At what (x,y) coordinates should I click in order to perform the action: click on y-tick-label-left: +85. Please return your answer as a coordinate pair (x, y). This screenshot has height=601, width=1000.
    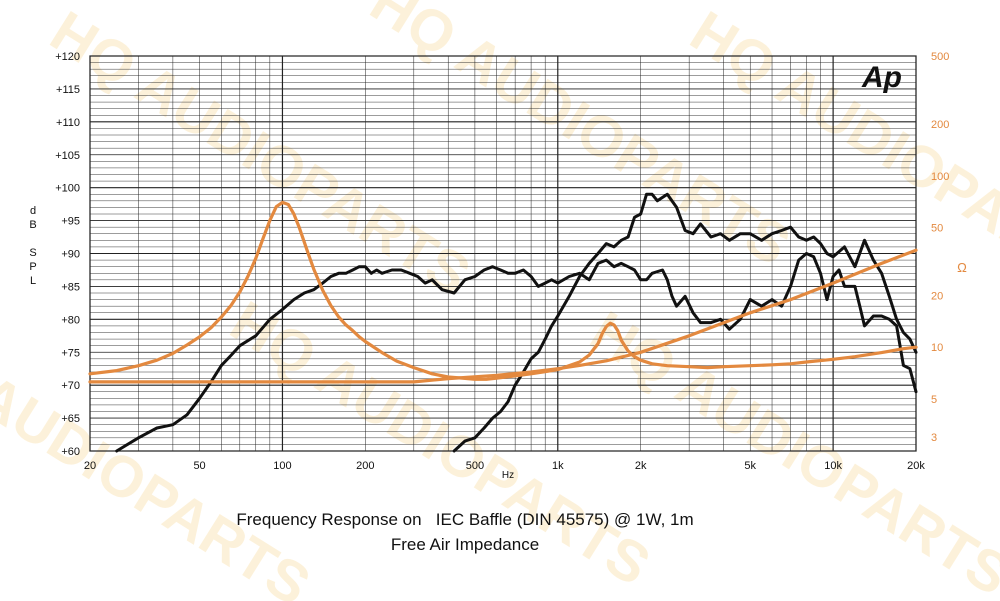
    Looking at the image, I should click on (70, 287).